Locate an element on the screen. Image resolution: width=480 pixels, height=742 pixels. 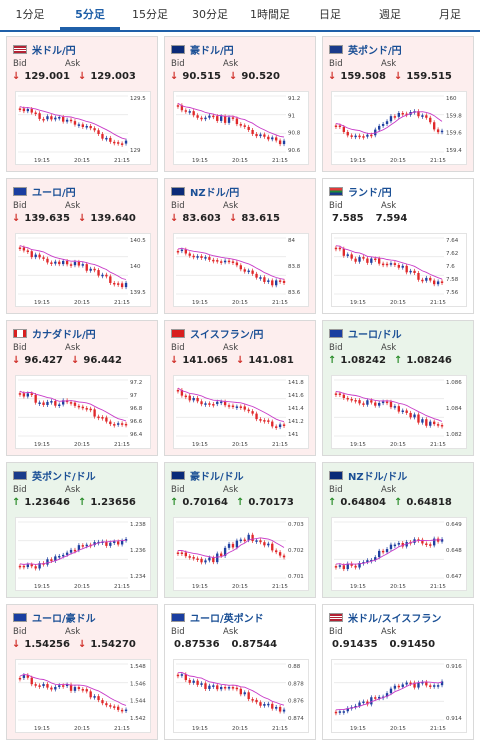
mini-chart: 0.703 0.702 0.701 19:15 20:15 21:15 is located at coordinates (241, 554).